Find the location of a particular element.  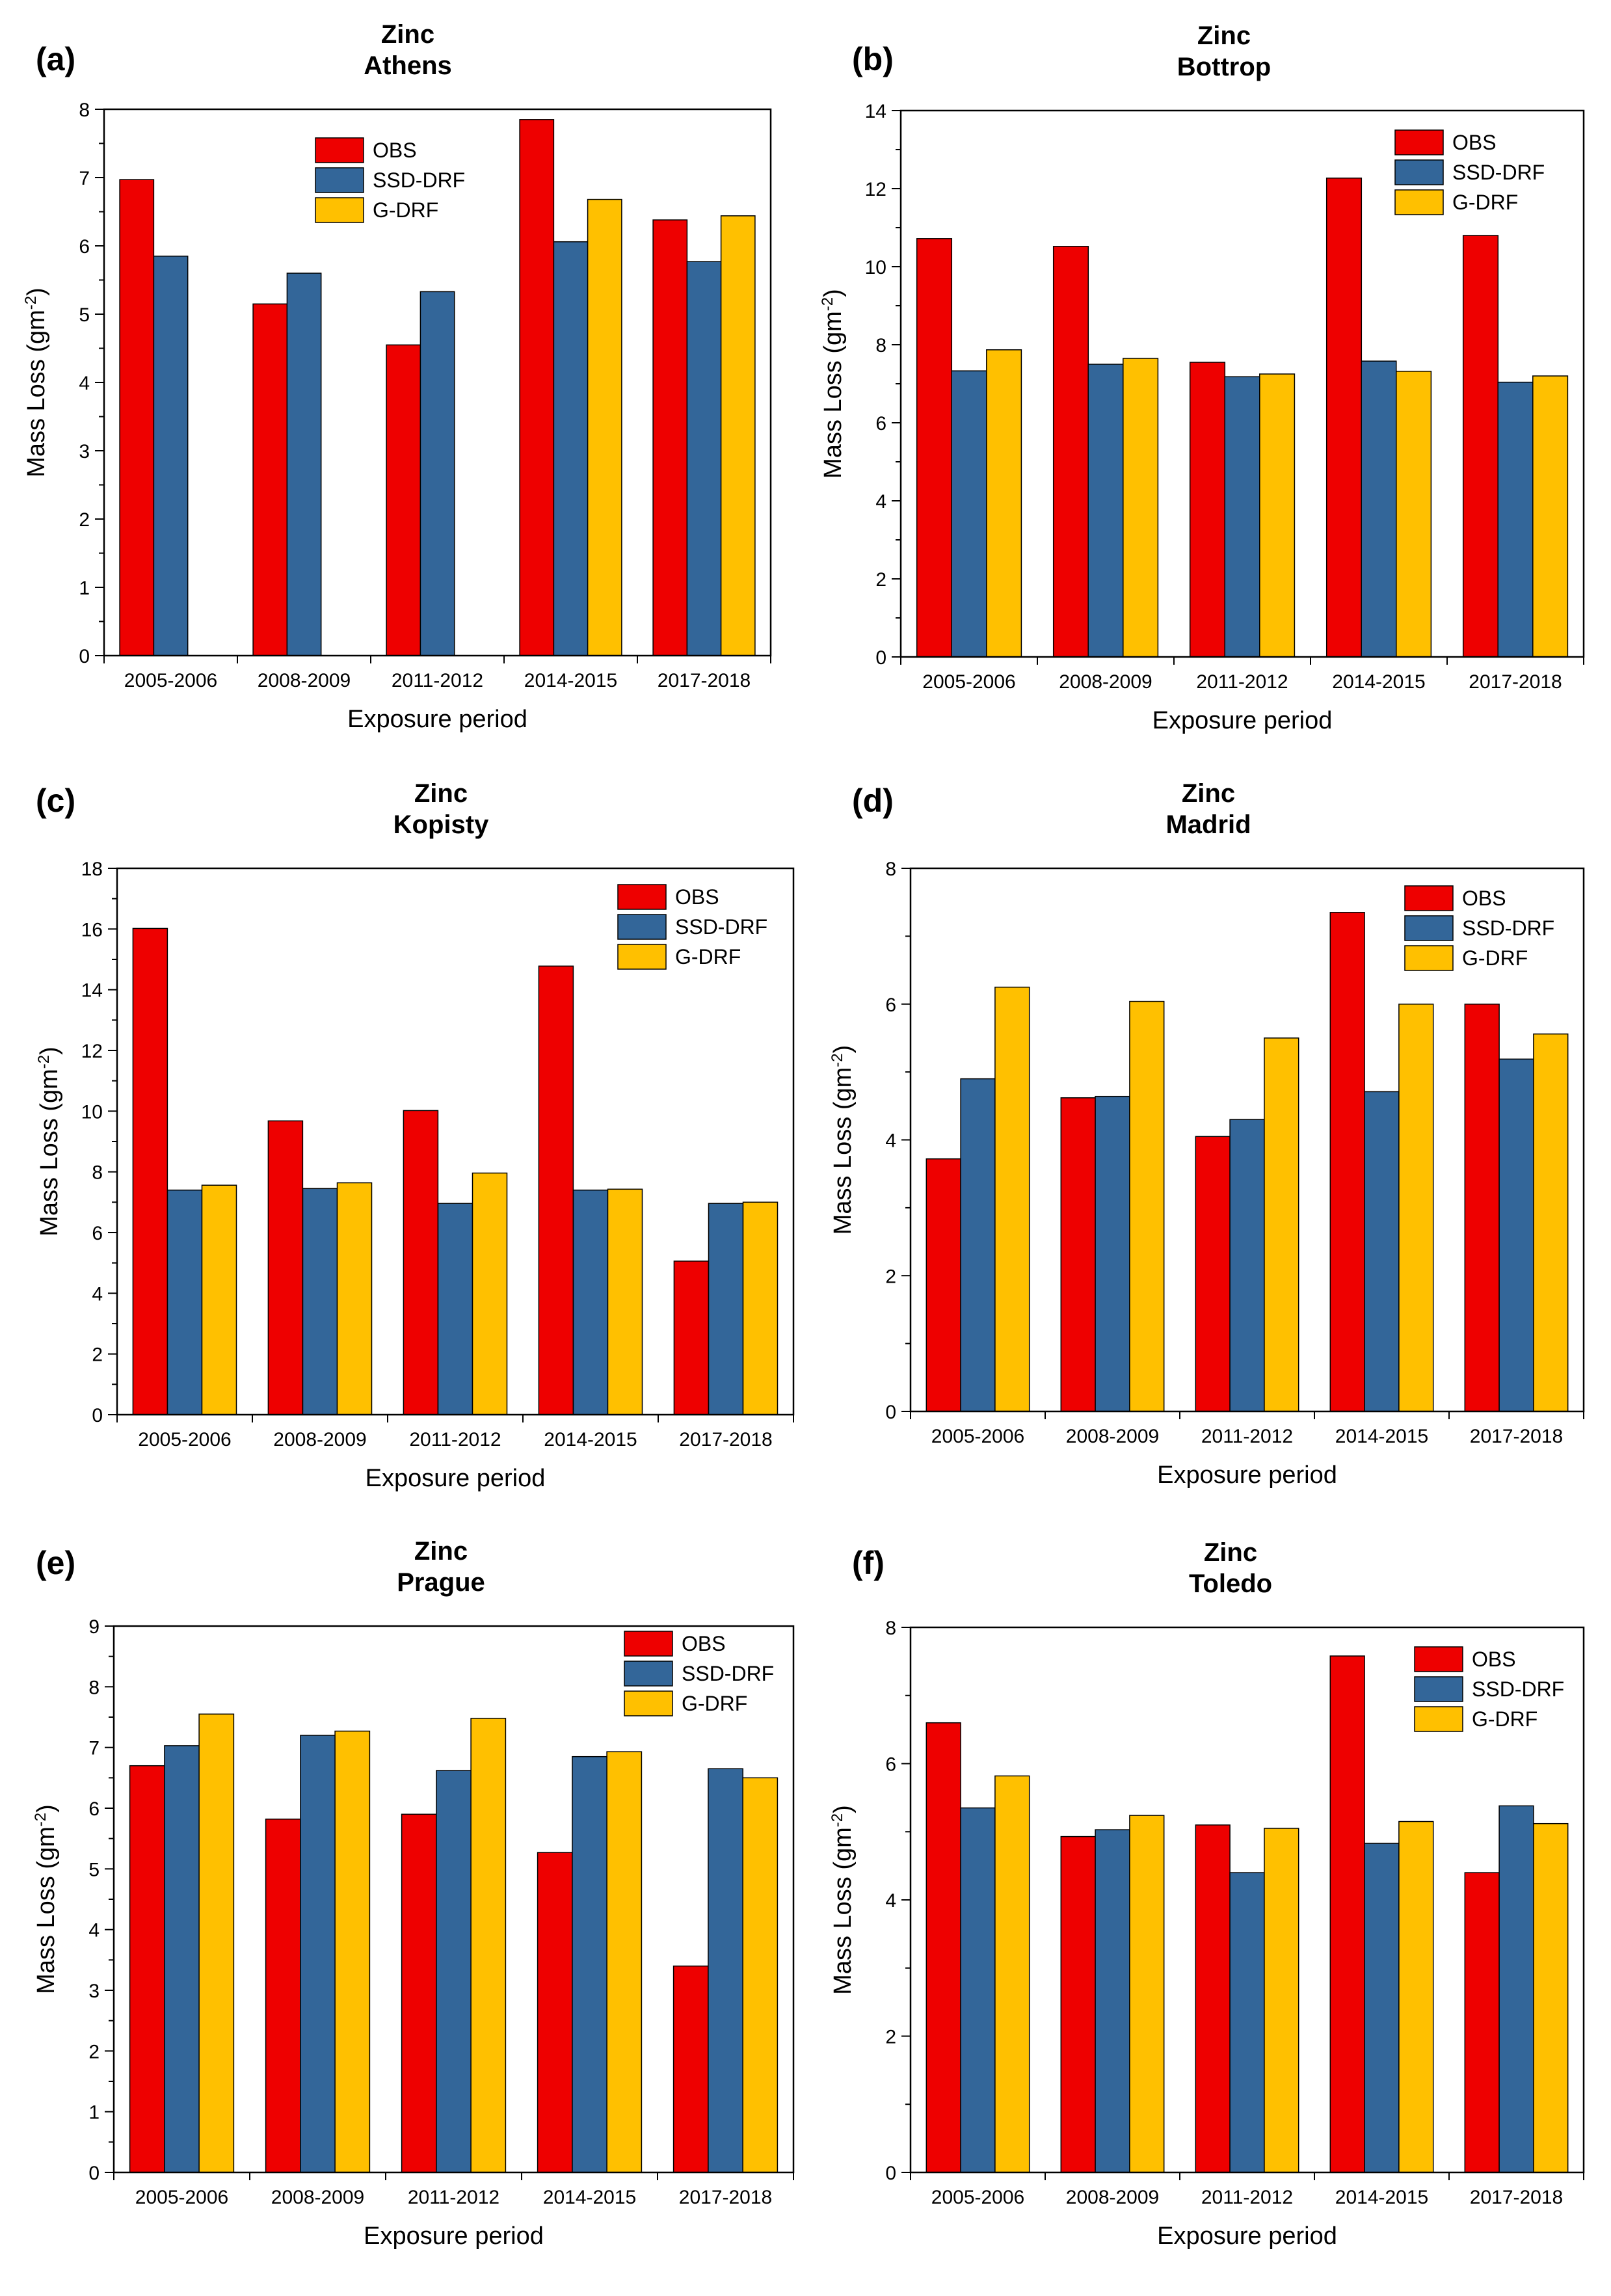

y-tick-label: 3 is located at coordinates (84, 451).